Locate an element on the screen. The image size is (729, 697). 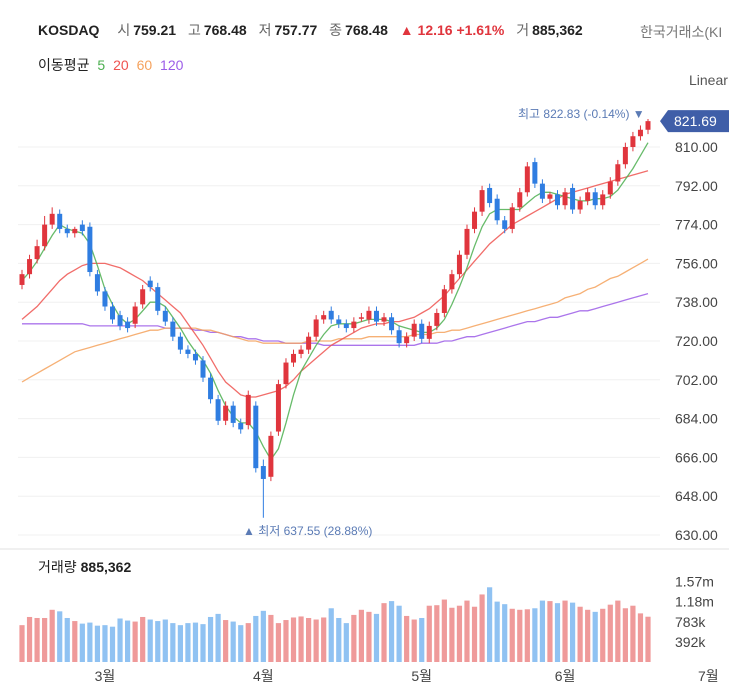
current-price-tag is located at coordinates (694, 121).